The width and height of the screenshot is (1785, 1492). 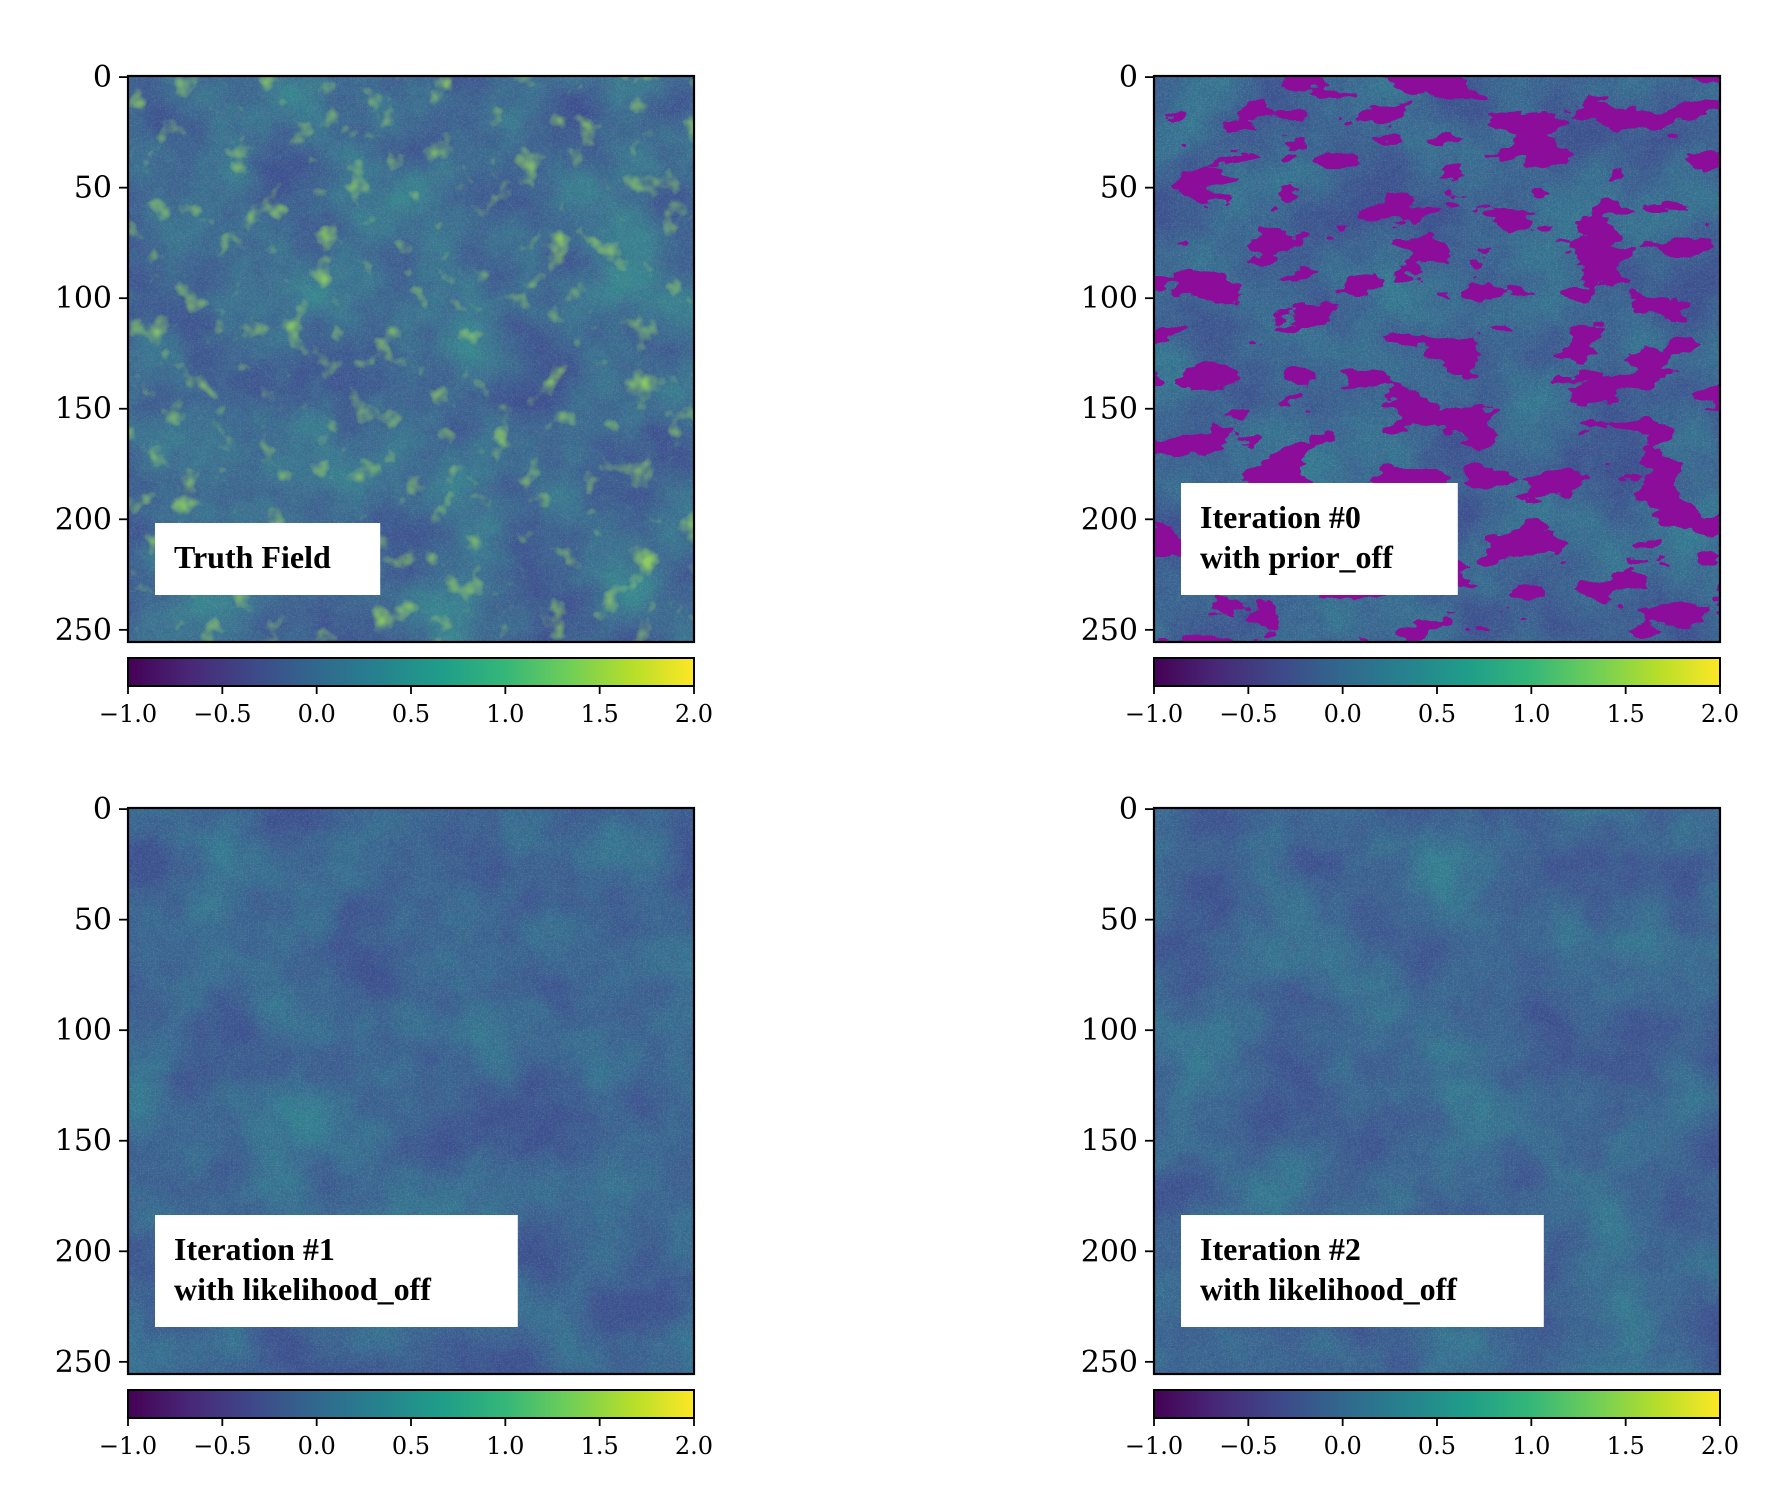 What do you see at coordinates (1280, 517) in the screenshot?
I see `annotation-text: Iteration #0` at bounding box center [1280, 517].